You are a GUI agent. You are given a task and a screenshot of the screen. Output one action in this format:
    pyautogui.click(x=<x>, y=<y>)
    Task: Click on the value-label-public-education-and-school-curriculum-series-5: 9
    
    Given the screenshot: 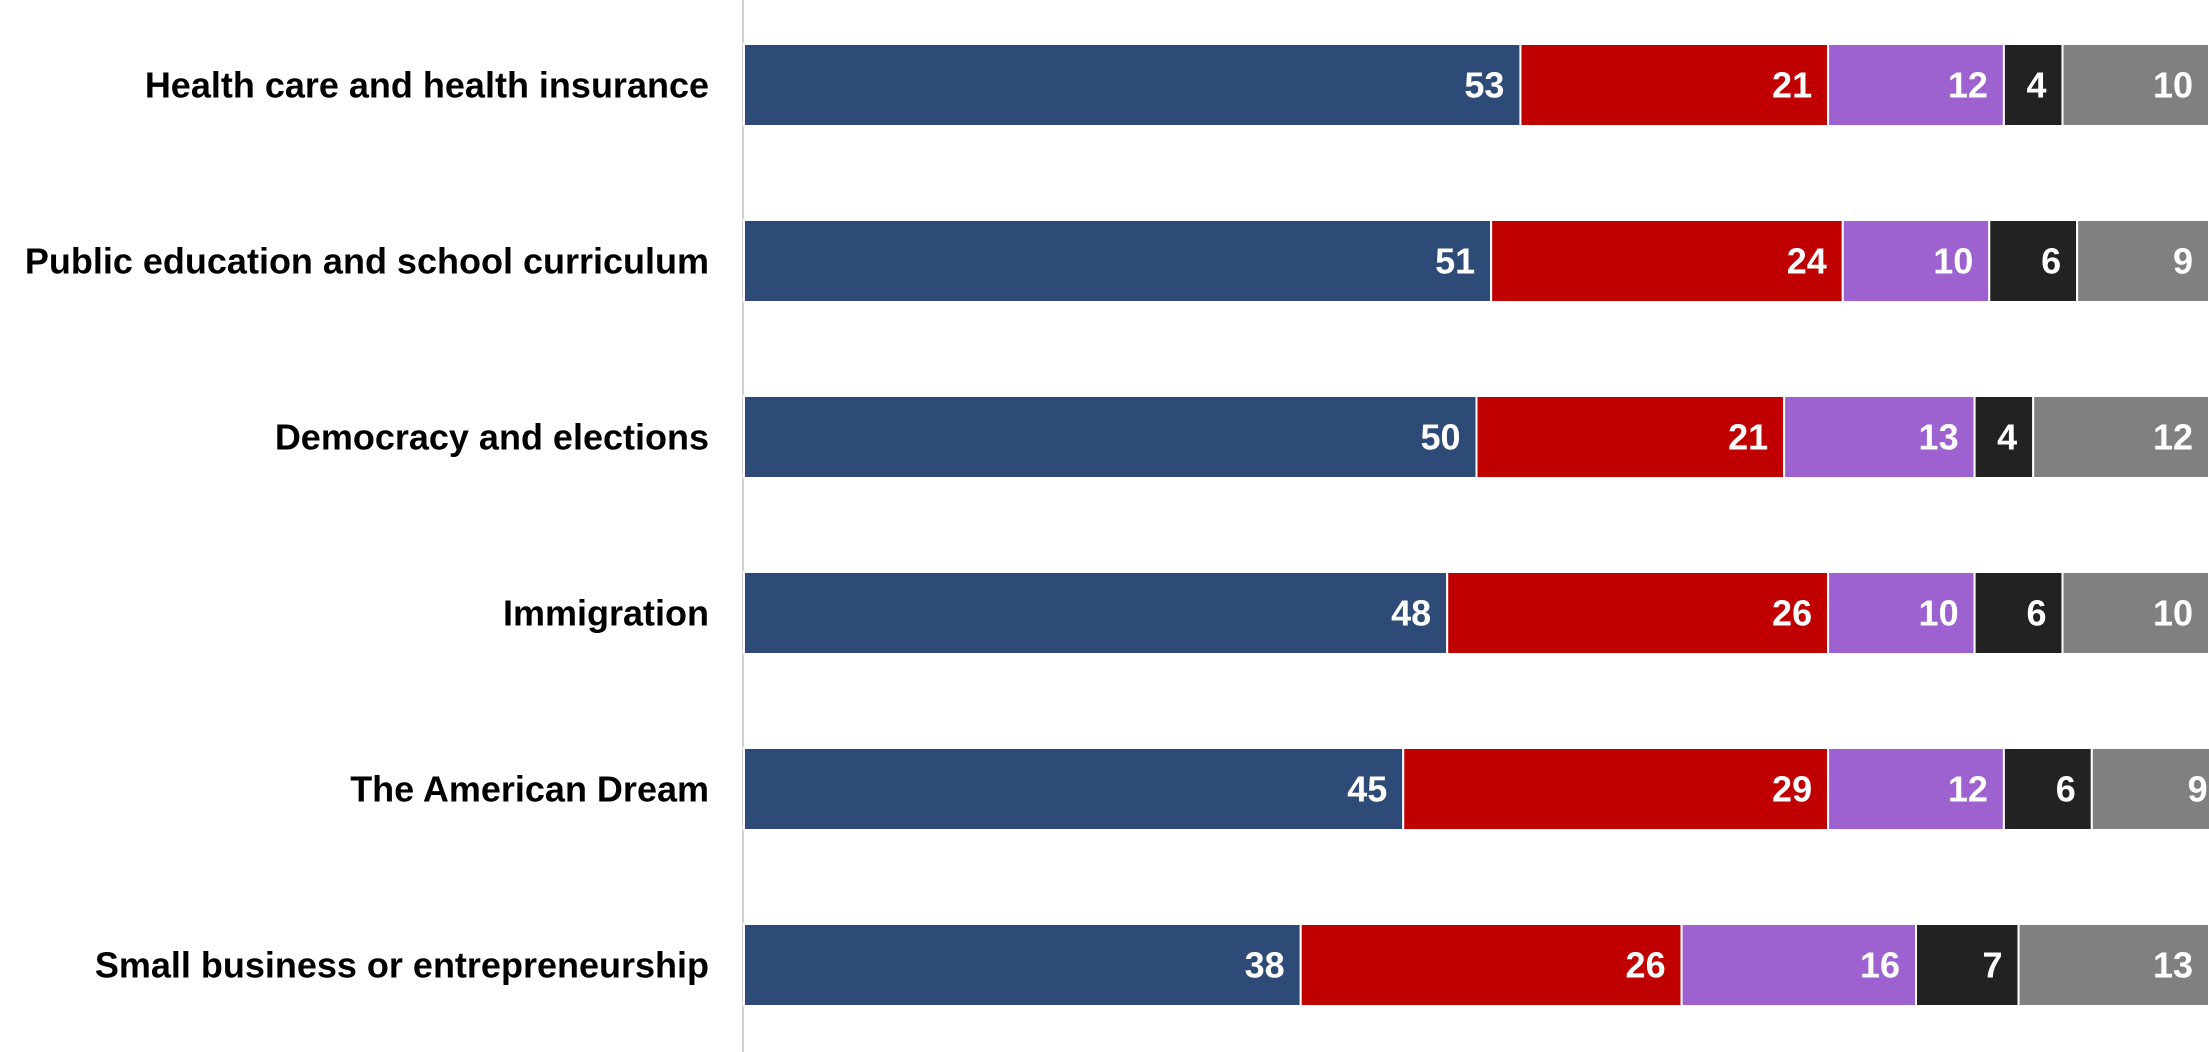 What is the action you would take?
    pyautogui.click(x=2183, y=261)
    